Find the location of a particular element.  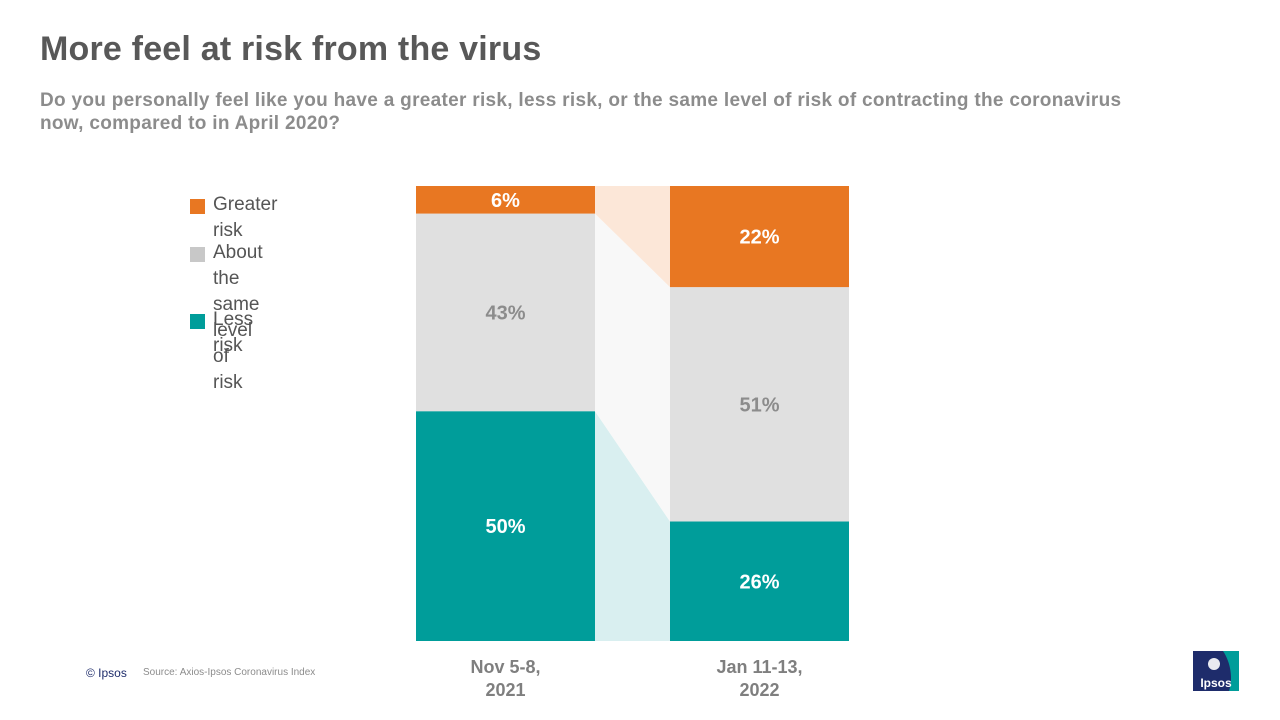

legend-label-less-risk: Less risk is located at coordinates (233, 332).